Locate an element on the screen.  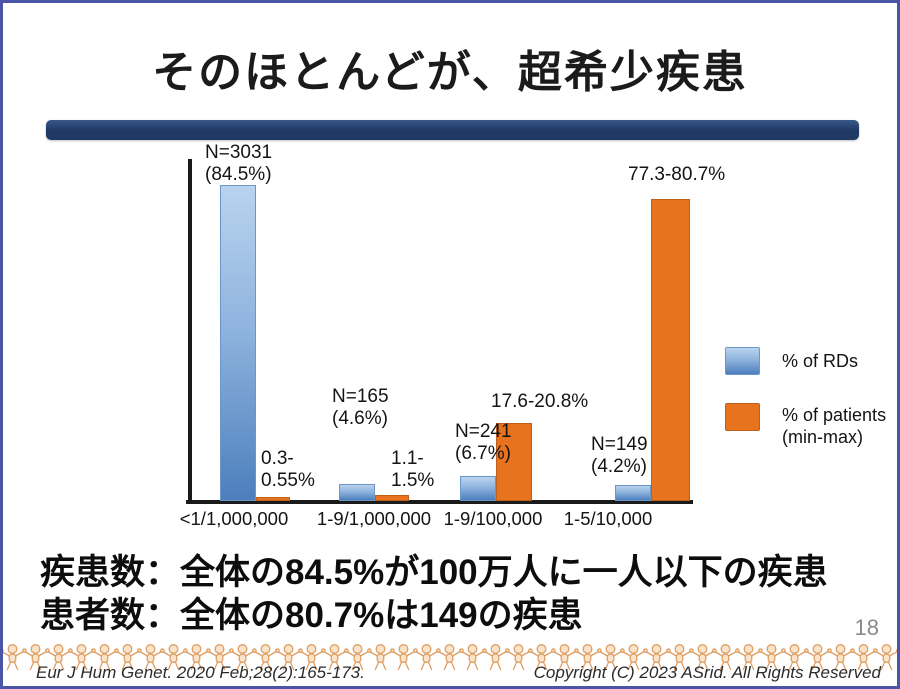
bar-label-patients-3: 17.6-20.8% is located at coordinates (540, 401).